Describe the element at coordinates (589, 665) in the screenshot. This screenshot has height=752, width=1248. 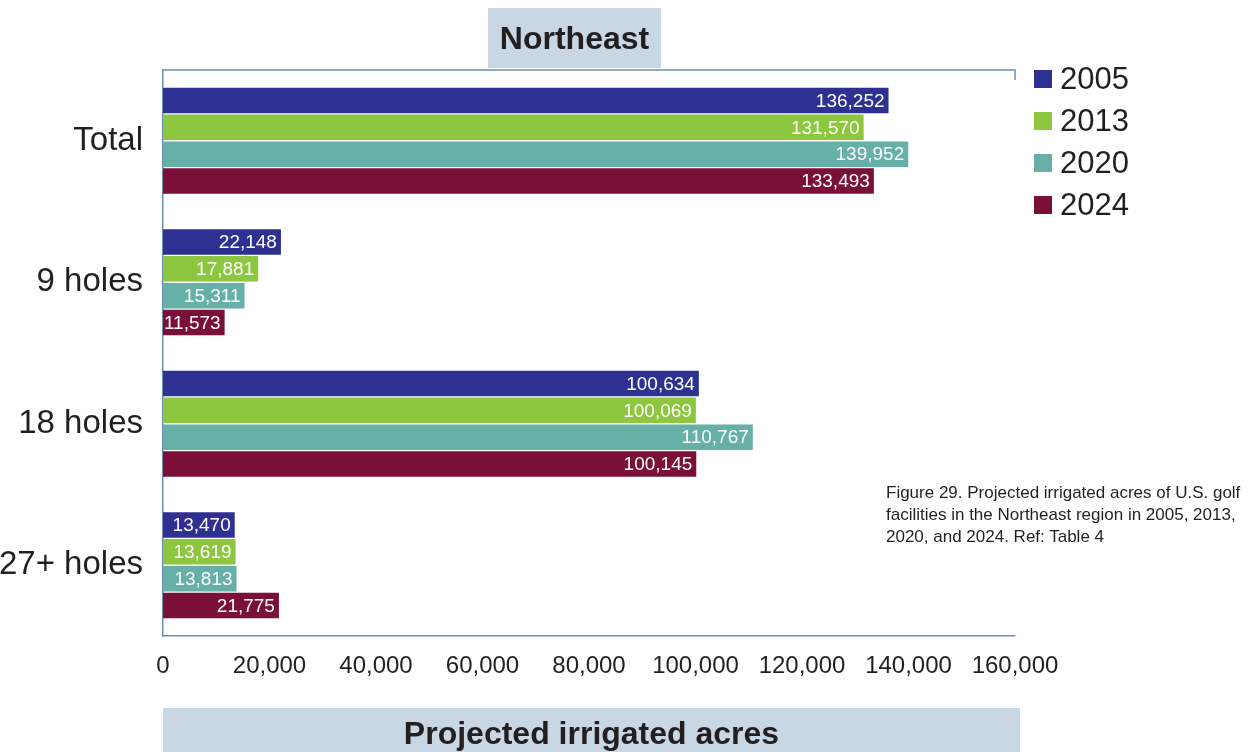
I see `x-tick-label: 80,000` at that location.